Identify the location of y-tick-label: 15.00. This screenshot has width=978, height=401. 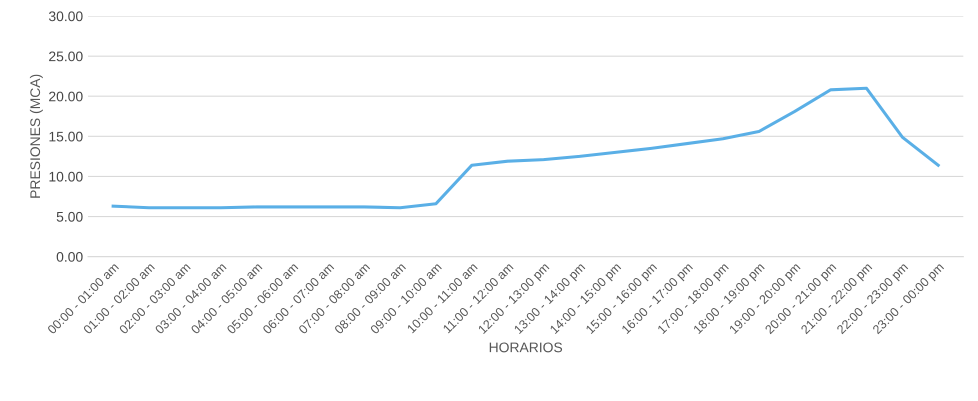
(66, 137).